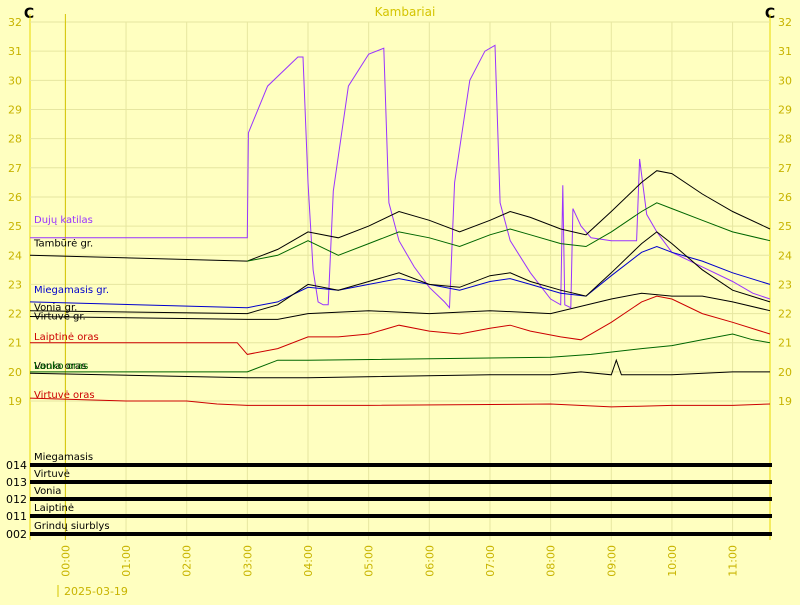 This screenshot has width=800, height=605. Describe the element at coordinates (785, 401) in the screenshot. I see `y-tick-label-right: 19` at that location.